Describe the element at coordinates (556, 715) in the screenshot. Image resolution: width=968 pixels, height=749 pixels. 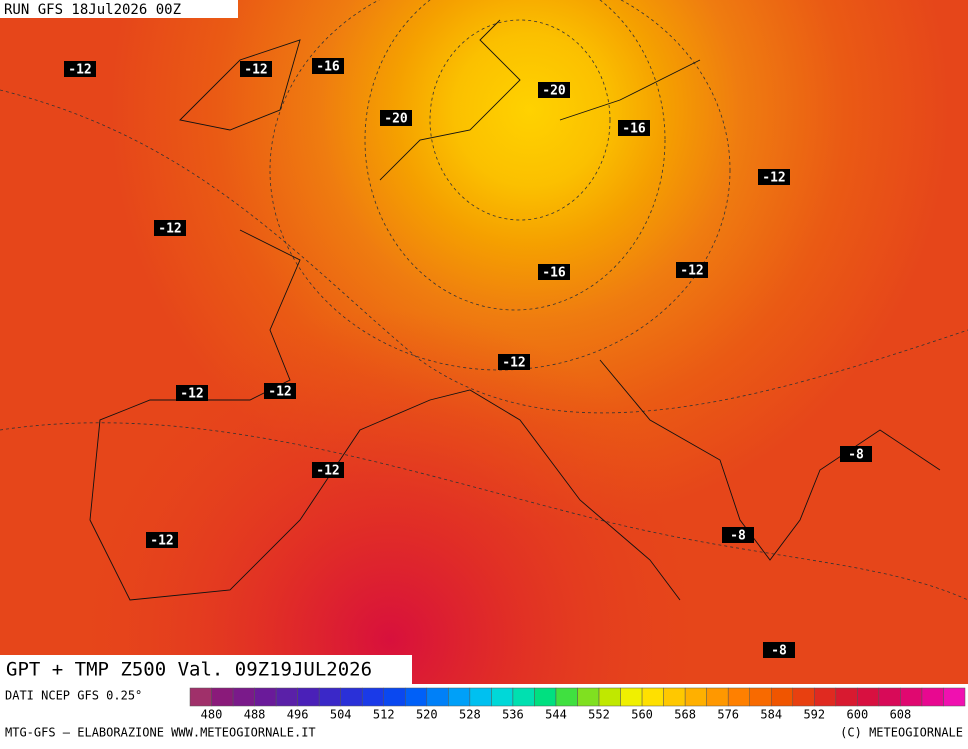
I see `colorbar-tick-label: 544` at that location.